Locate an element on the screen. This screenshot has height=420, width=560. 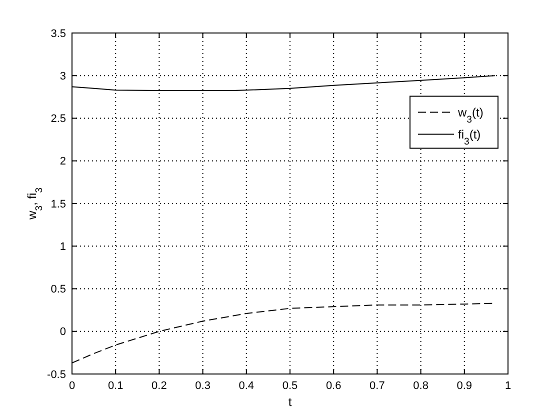
y-tick-label: 2 is located at coordinates (63, 162).